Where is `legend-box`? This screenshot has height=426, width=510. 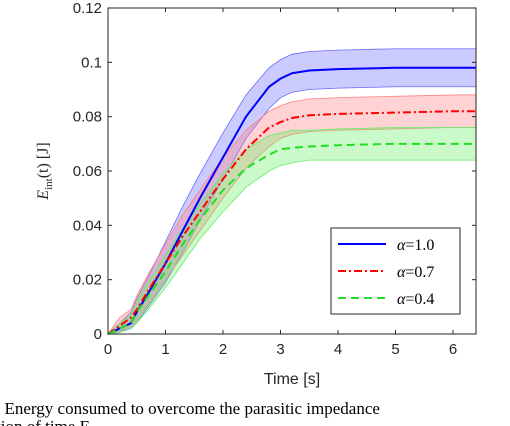
legend-box is located at coordinates (395, 271).